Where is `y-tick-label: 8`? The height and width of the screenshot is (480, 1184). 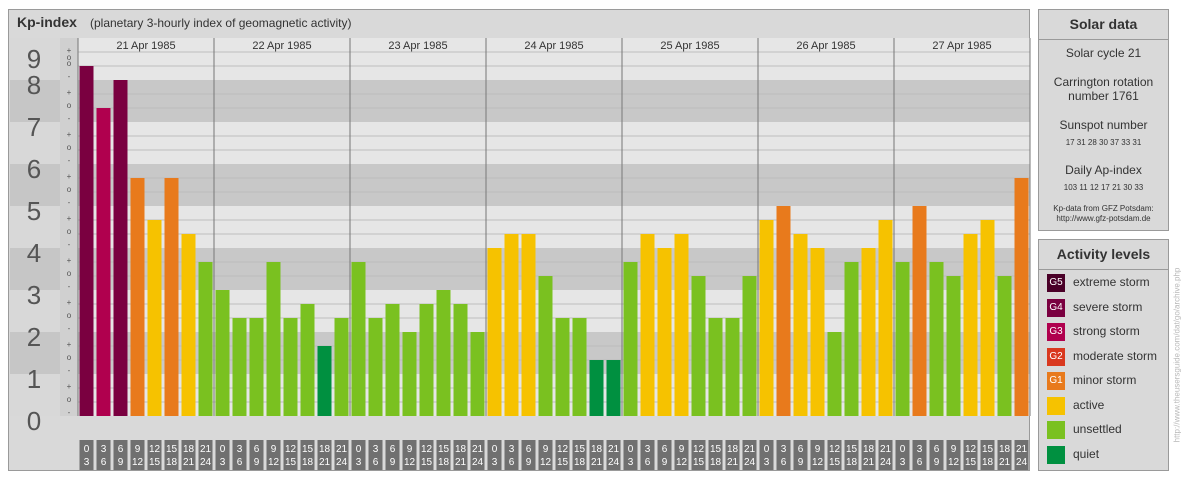
y-tick-label: 8 is located at coordinates (34, 85).